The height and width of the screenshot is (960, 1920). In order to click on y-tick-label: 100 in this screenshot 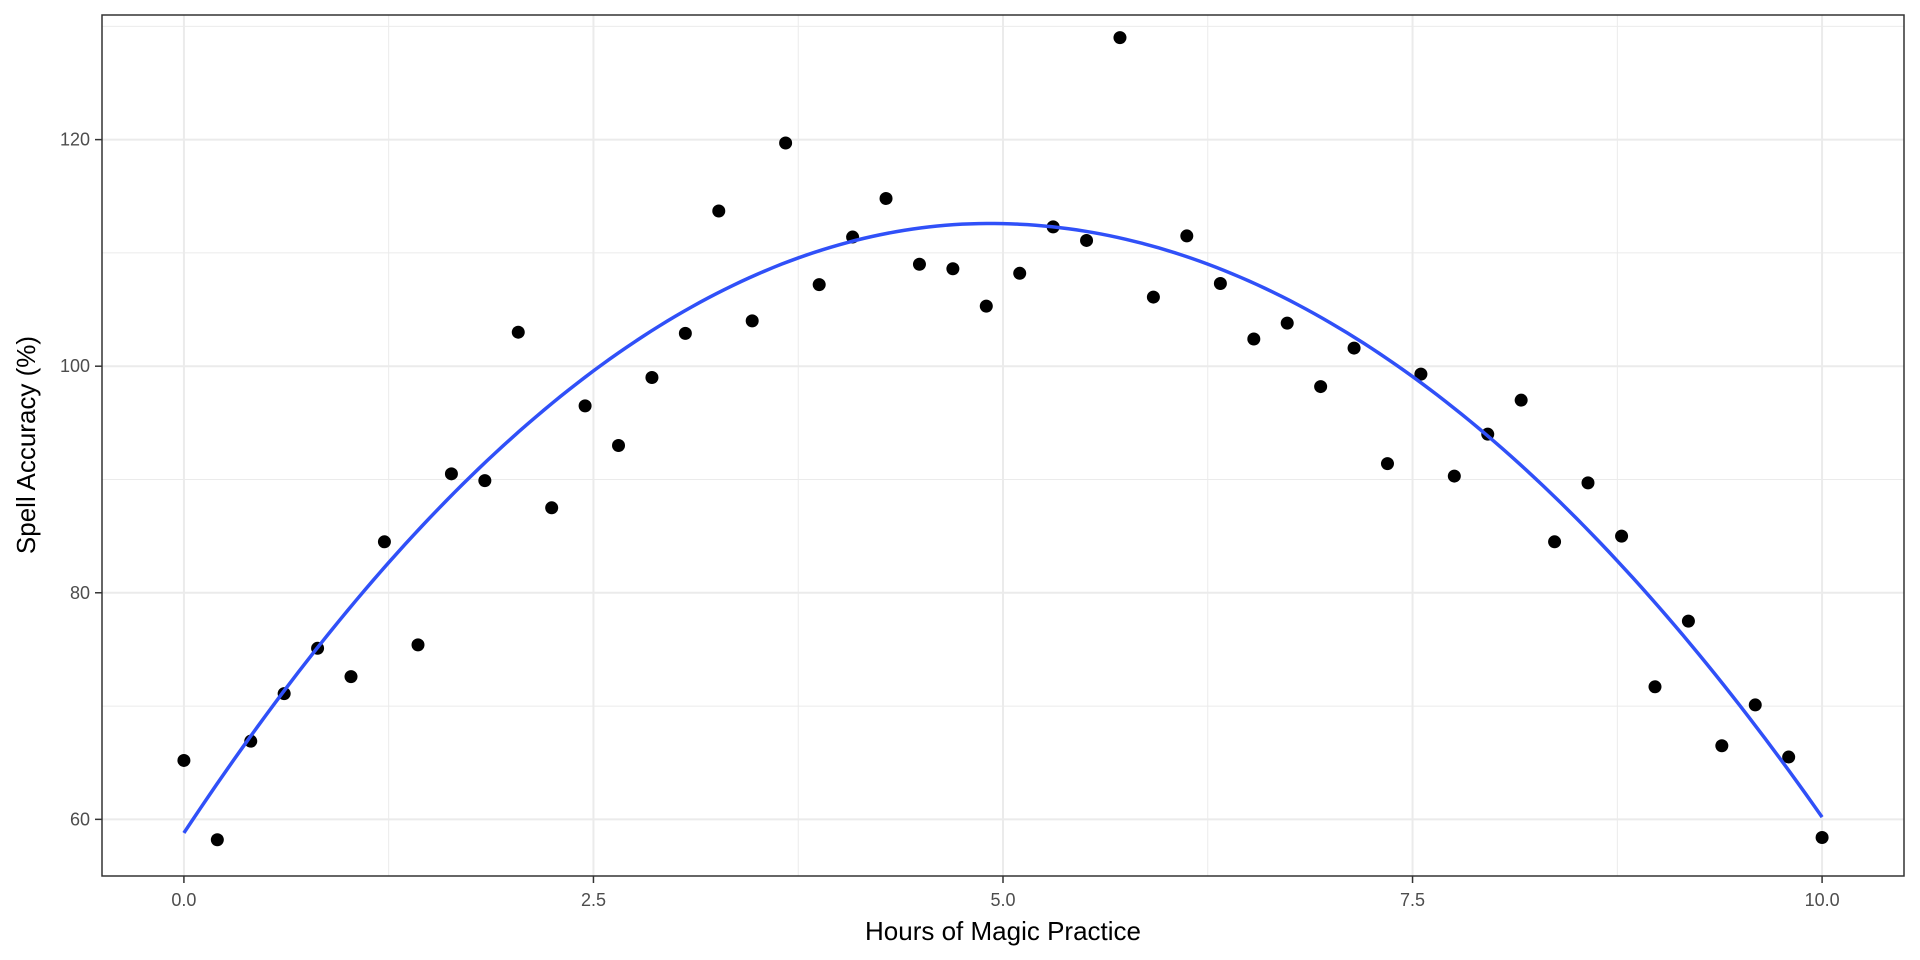, I will do `click(75, 366)`.